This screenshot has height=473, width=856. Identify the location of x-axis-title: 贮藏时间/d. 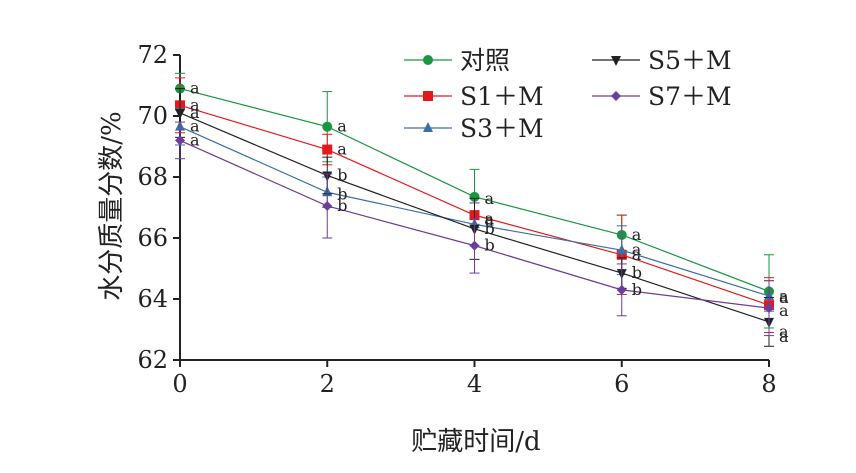
(475, 442).